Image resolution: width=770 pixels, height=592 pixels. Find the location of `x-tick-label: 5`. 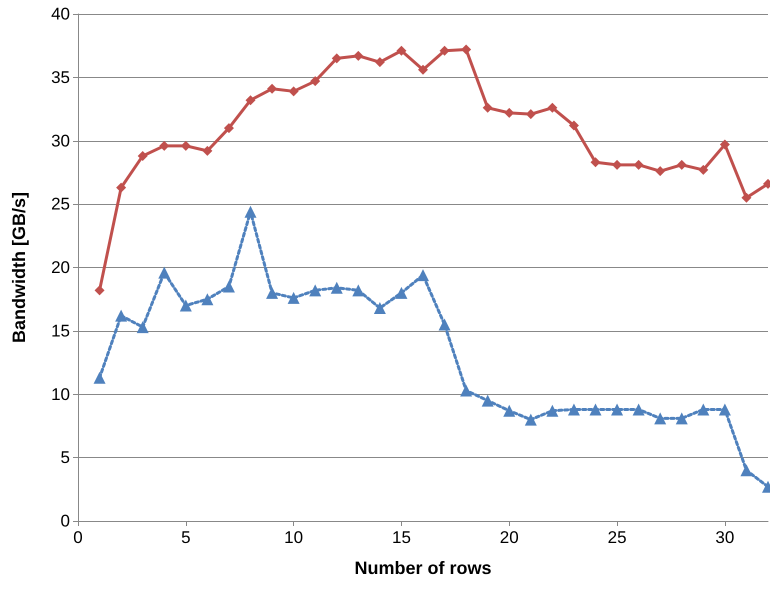

x-tick-label: 5 is located at coordinates (186, 537).